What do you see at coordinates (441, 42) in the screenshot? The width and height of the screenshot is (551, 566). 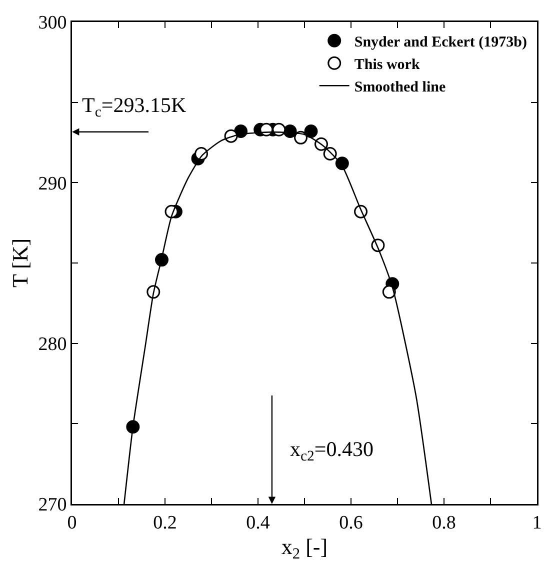 I see `legend-label: Snyder and Eckert (1973b)` at bounding box center [441, 42].